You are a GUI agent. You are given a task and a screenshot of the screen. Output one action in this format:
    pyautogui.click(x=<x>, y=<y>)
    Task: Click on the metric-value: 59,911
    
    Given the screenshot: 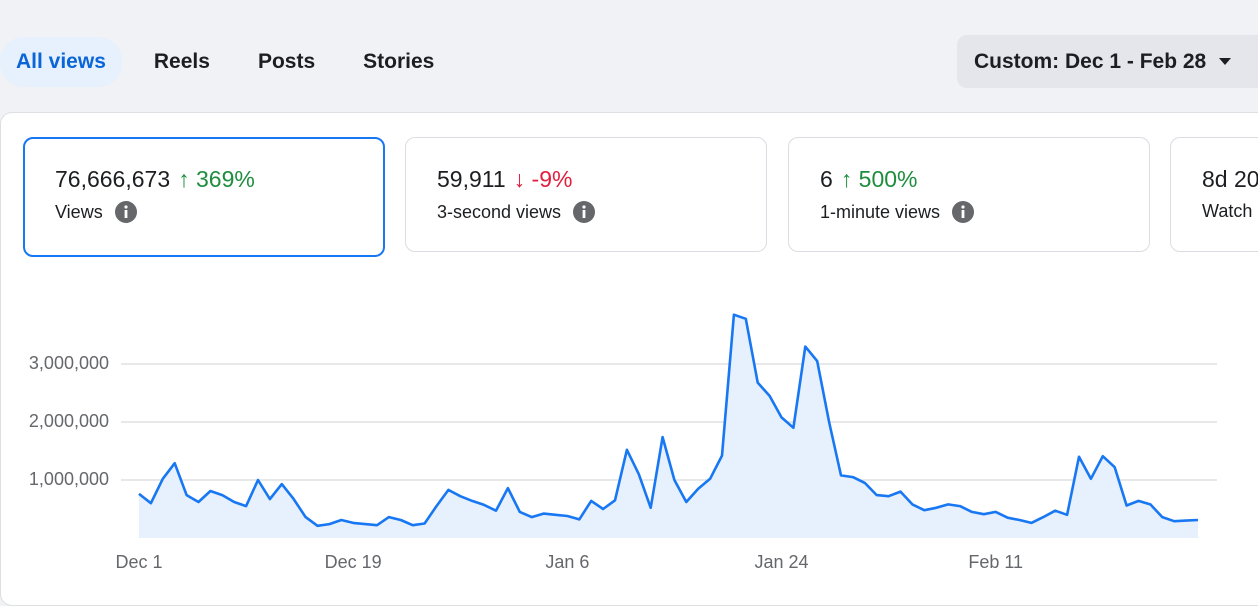 What is the action you would take?
    pyautogui.click(x=471, y=179)
    